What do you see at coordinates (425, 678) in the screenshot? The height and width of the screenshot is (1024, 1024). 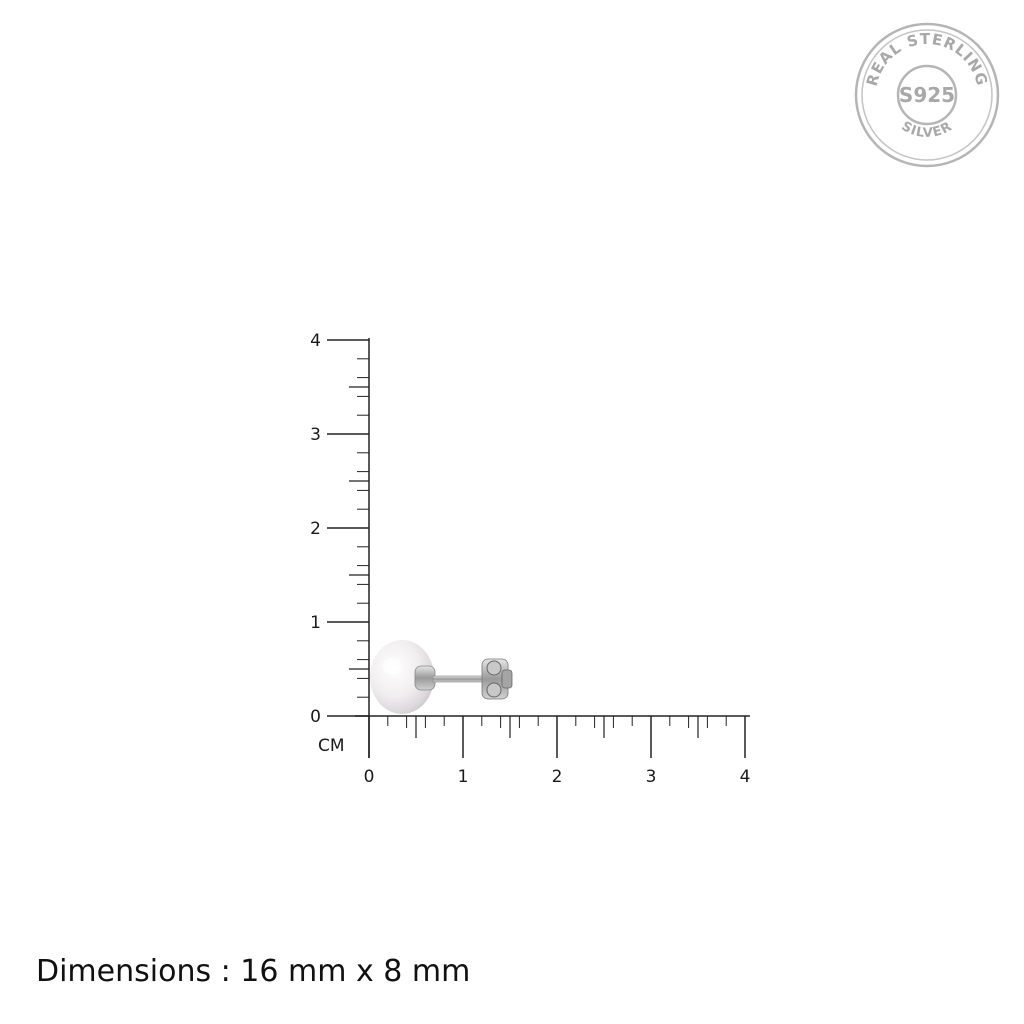 I see `post-base` at bounding box center [425, 678].